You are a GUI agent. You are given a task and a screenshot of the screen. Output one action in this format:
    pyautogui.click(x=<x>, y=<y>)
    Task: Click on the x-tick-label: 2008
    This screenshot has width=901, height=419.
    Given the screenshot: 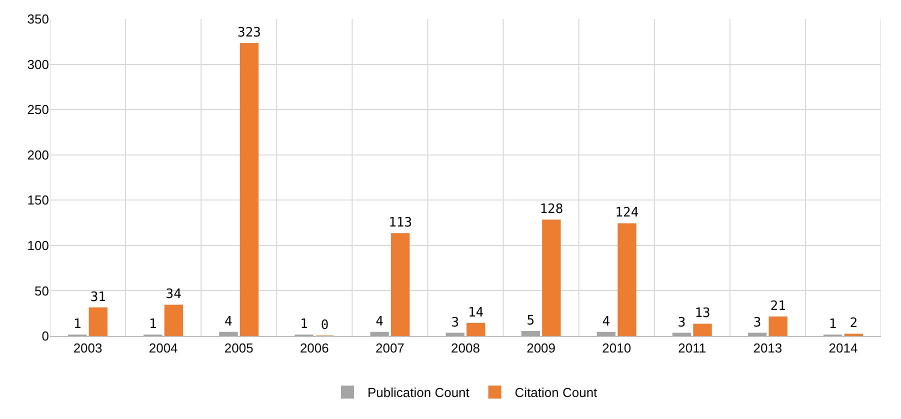 What is the action you would take?
    pyautogui.click(x=465, y=348)
    